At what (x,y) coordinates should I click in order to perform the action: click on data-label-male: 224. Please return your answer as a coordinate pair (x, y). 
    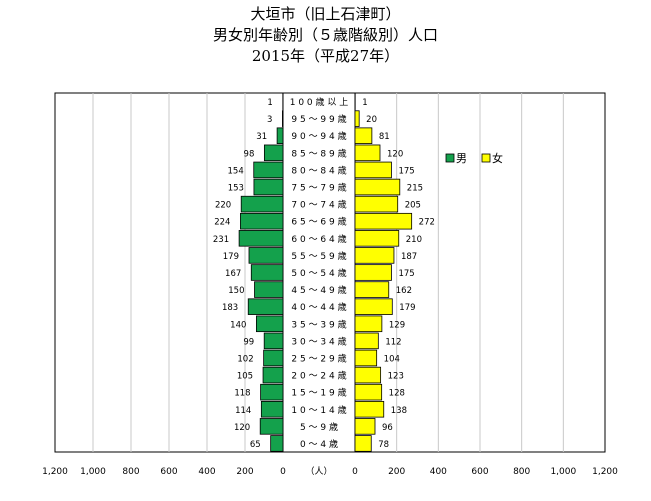
    Looking at the image, I should click on (222, 223).